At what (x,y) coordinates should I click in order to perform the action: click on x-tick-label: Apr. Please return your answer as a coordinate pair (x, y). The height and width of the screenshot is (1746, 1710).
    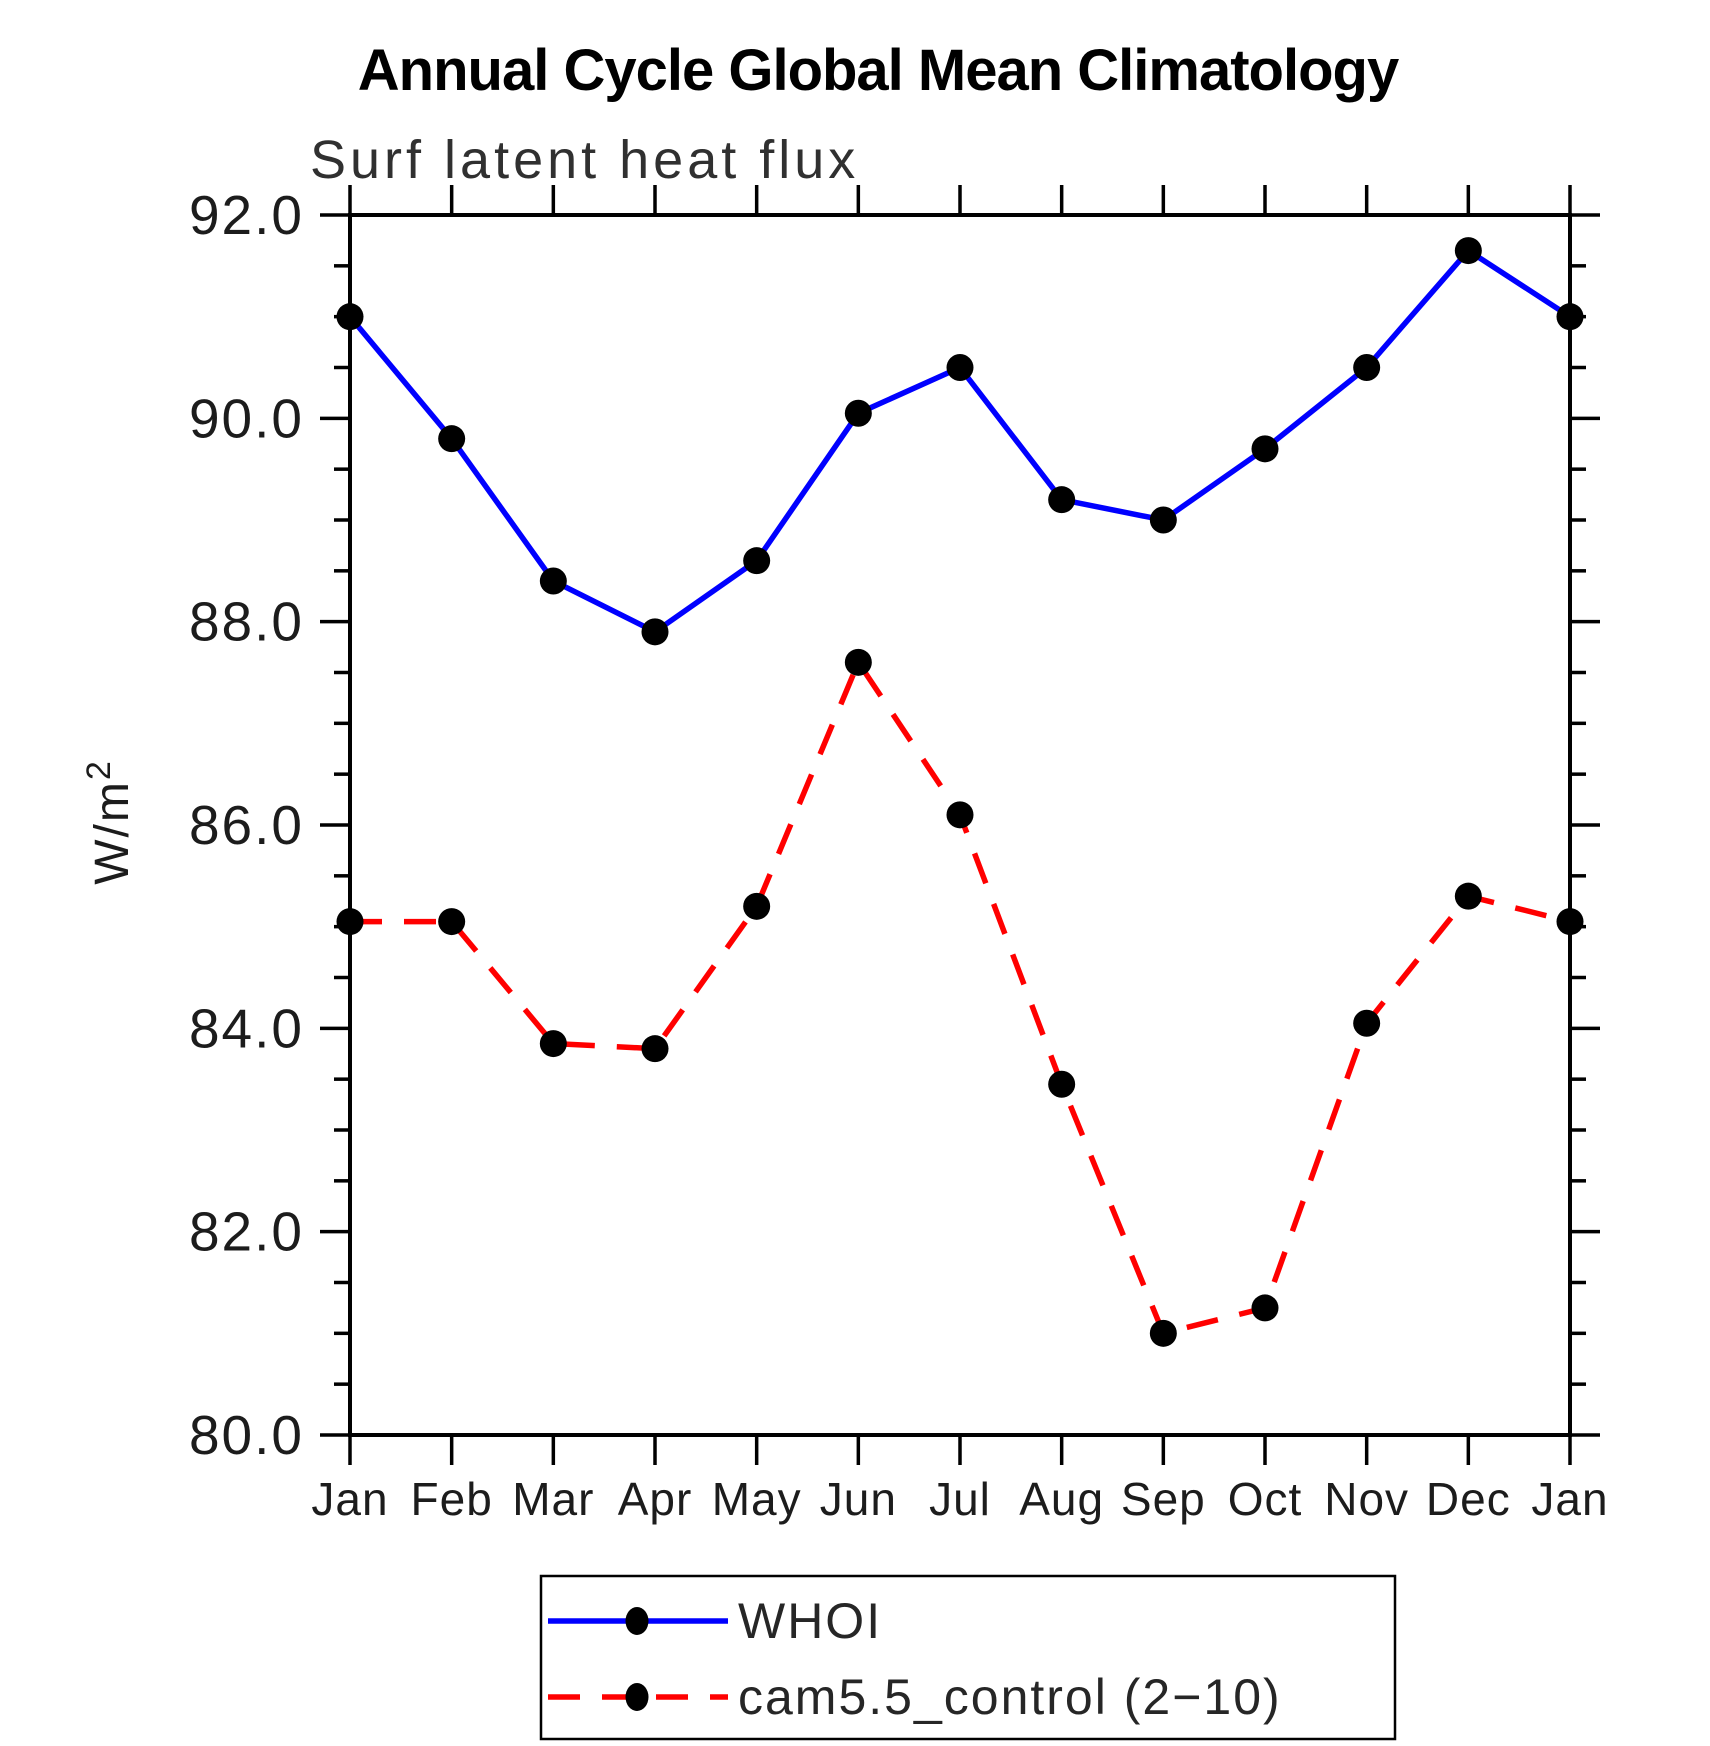
    Looking at the image, I should click on (655, 1499).